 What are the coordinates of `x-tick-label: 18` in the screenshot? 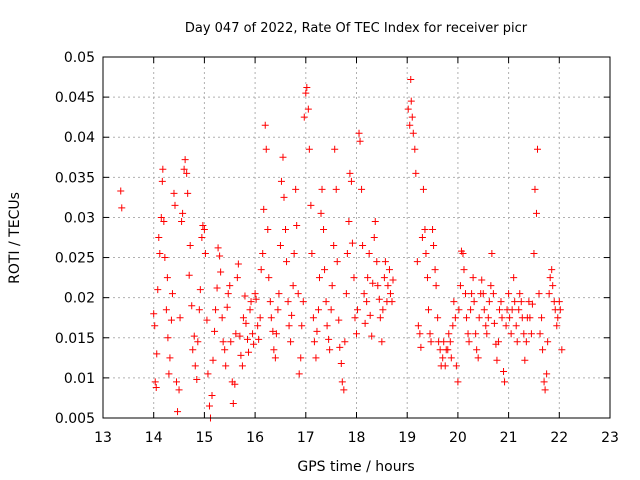 It's located at (357, 438).